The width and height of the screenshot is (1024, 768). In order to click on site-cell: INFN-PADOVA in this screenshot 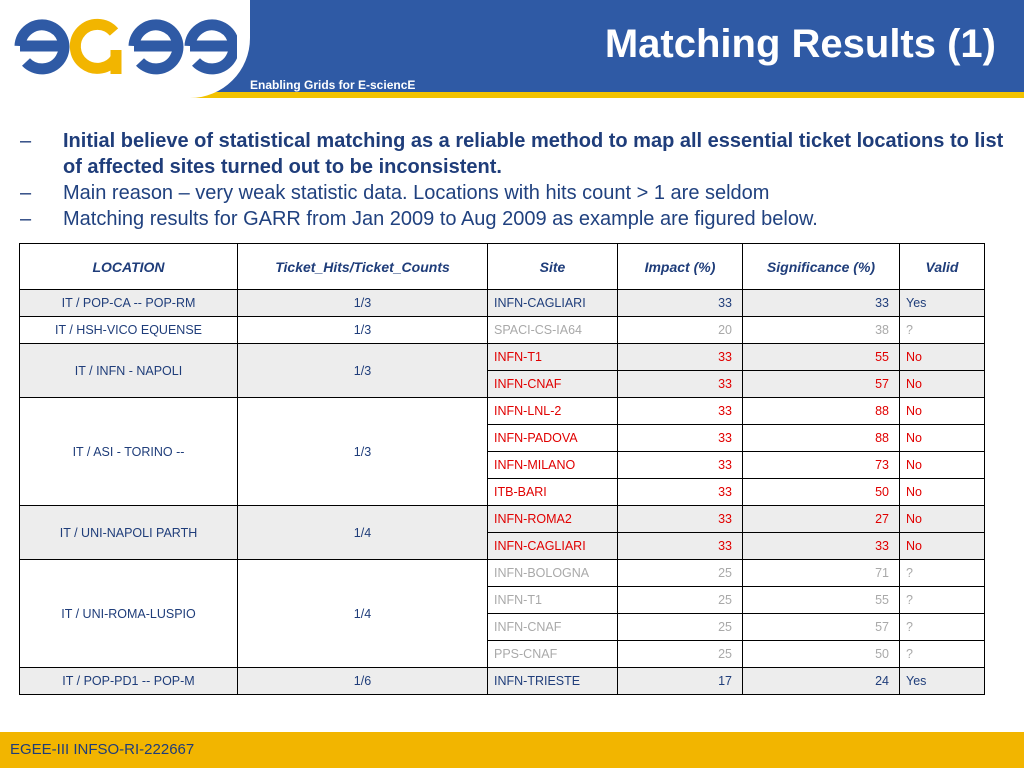, I will do `click(552, 438)`.